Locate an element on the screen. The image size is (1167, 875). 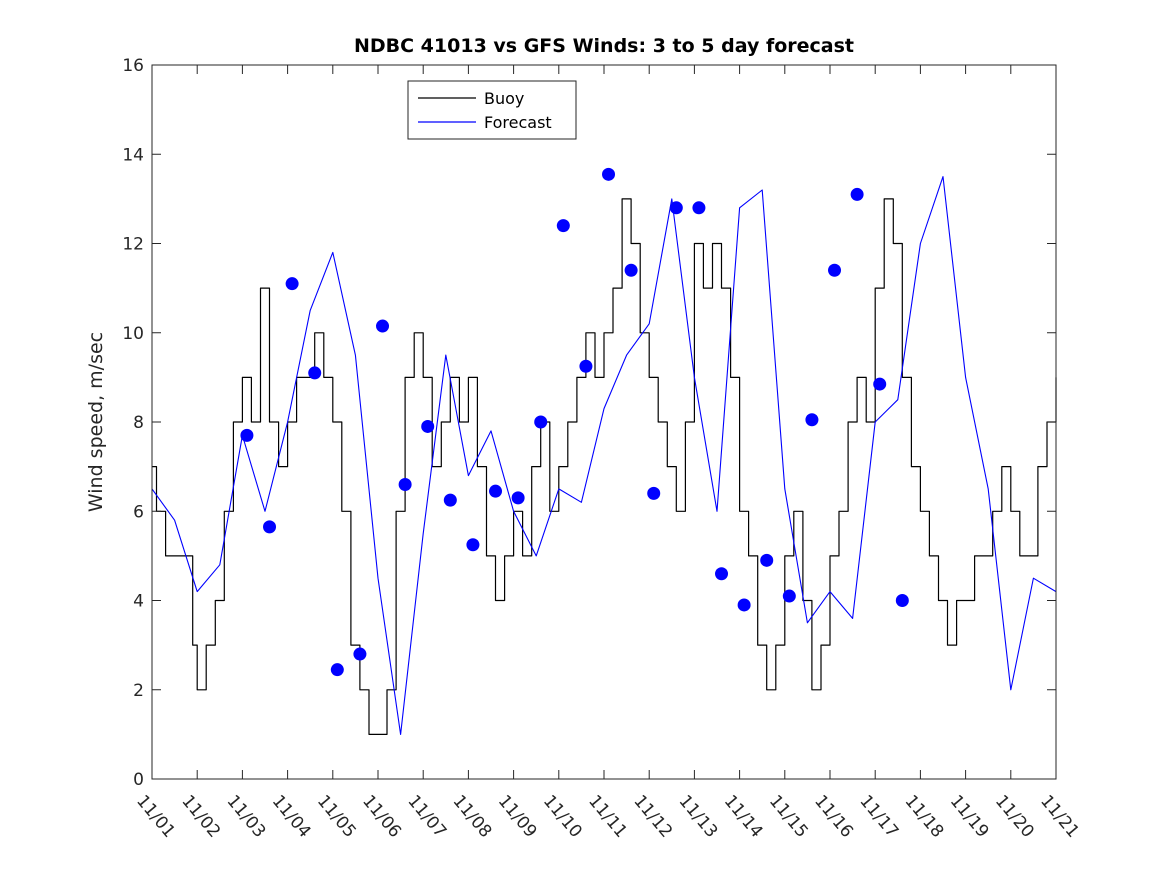
legend-label-buoy: Buoy is located at coordinates (504, 98).